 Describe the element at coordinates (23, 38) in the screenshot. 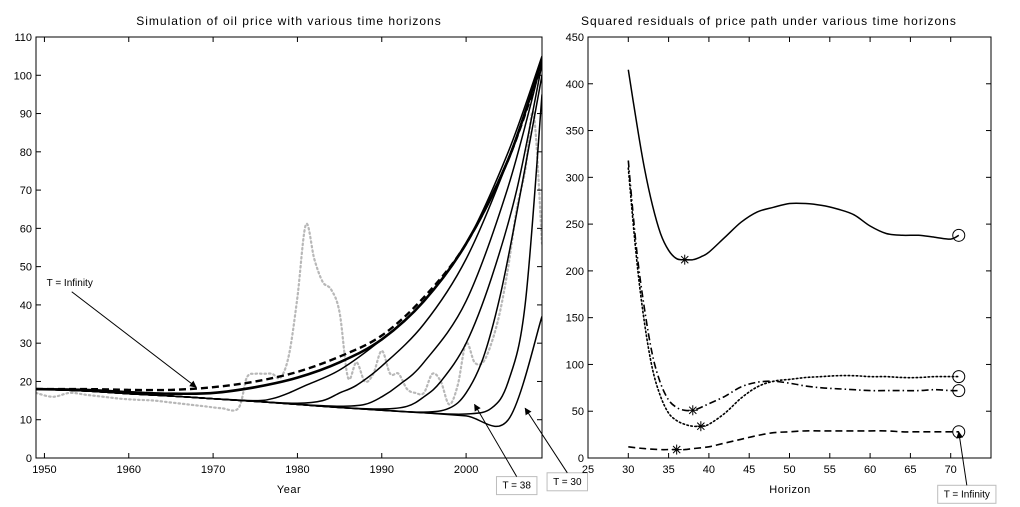

I see `left-ytick-label-11: 110` at that location.